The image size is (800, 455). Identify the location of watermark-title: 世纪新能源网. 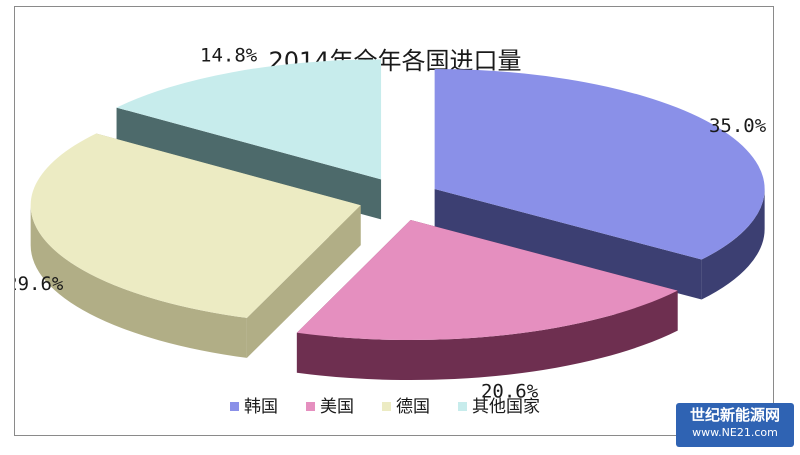
(734, 415).